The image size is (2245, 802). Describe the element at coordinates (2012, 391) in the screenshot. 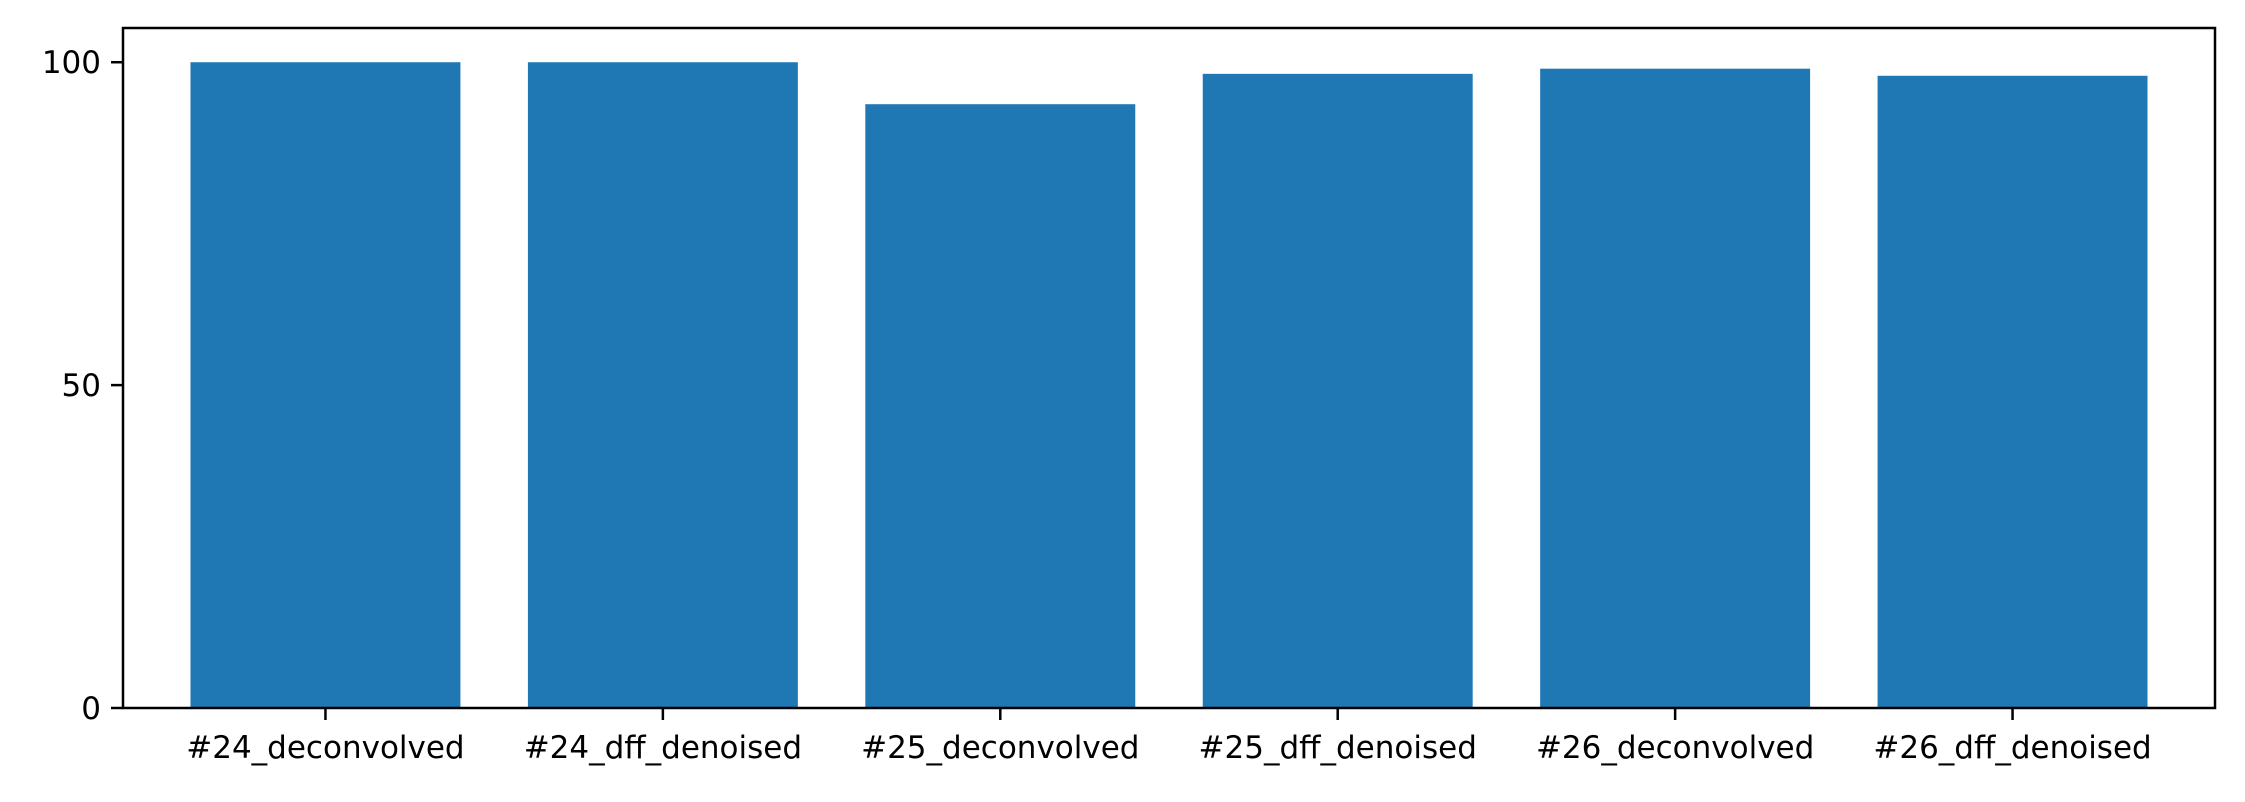

I see `bar-26-dff-denoised` at that location.